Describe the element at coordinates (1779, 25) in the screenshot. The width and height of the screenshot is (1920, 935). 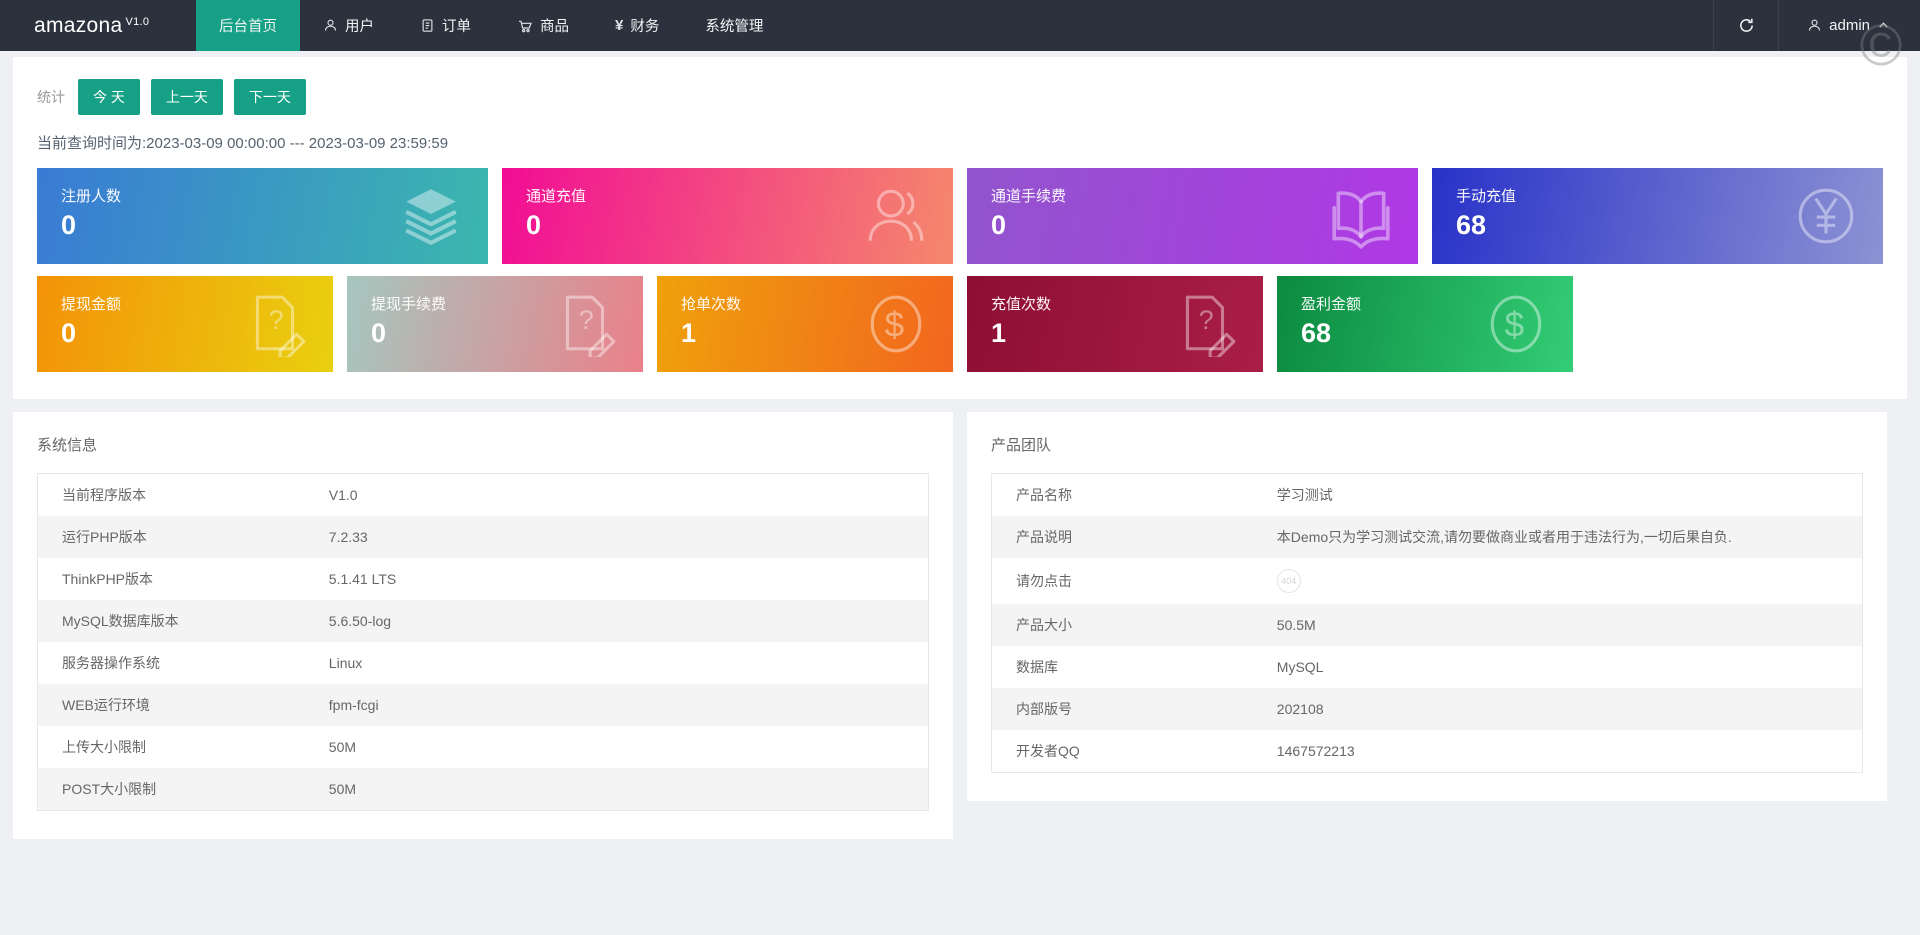
I see `nav-divider` at that location.